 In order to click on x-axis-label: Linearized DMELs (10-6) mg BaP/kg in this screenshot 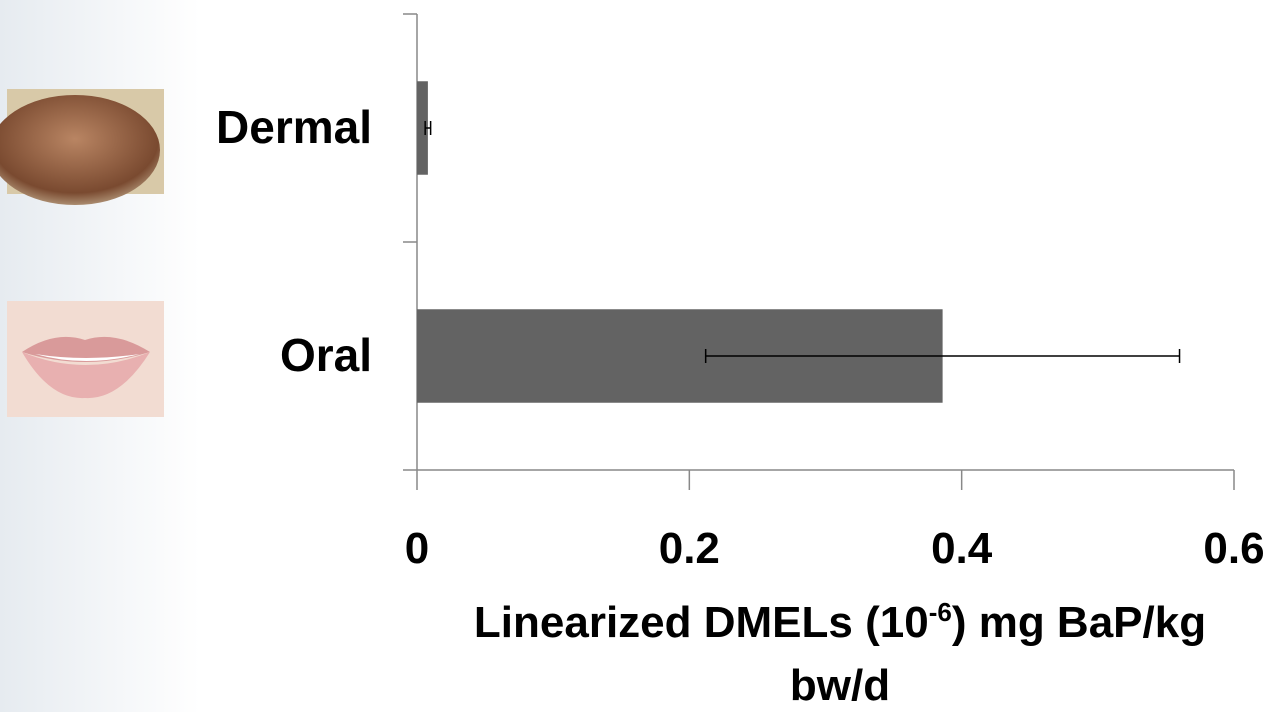, I will do `click(840, 622)`.